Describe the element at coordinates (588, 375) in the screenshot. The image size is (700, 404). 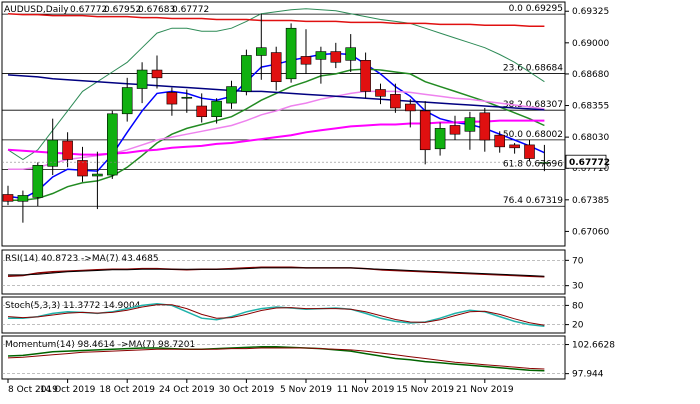
I see `indicator-tick-label: 97.944` at that location.